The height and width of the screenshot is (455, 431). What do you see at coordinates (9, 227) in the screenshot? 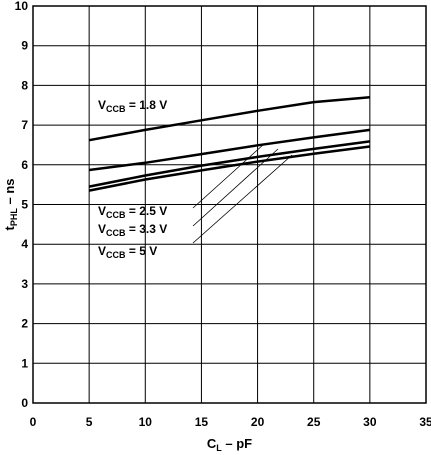
I see `y-axis-title-main: t` at bounding box center [9, 227].